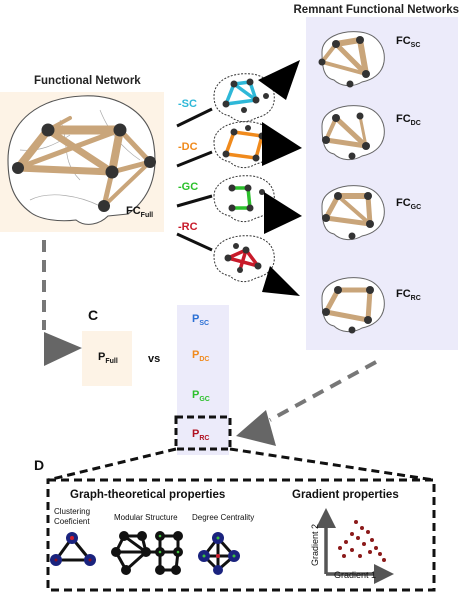 The image size is (464, 594). Describe the element at coordinates (332, 464) in the screenshot. I see `zoom-line-right` at that location.